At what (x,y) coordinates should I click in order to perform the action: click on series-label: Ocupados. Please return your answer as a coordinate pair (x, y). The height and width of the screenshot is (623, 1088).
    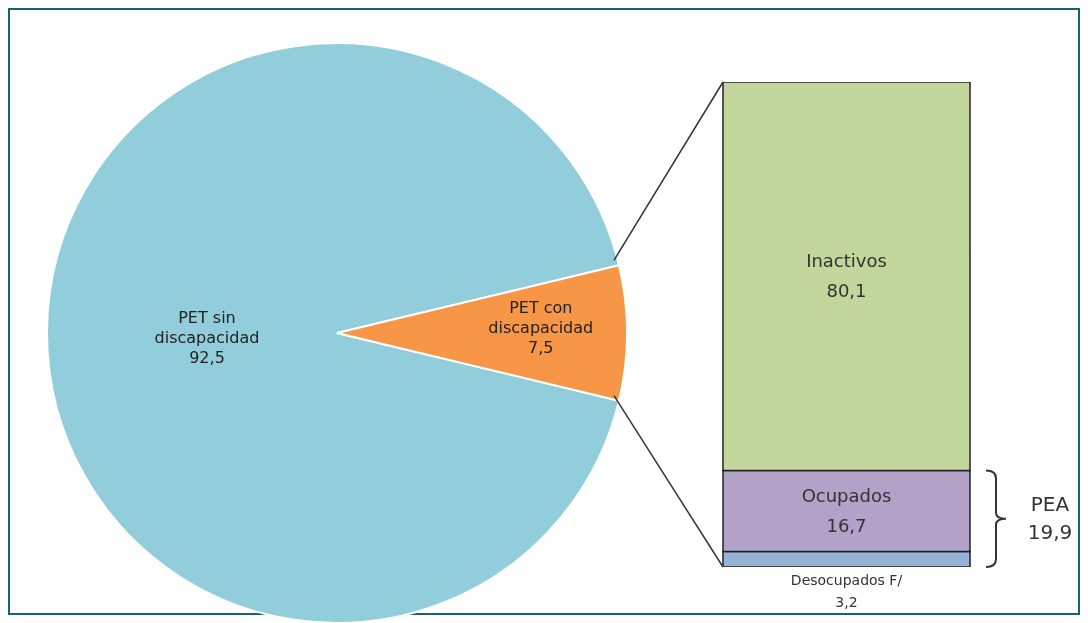
    Looking at the image, I should click on (846, 495).